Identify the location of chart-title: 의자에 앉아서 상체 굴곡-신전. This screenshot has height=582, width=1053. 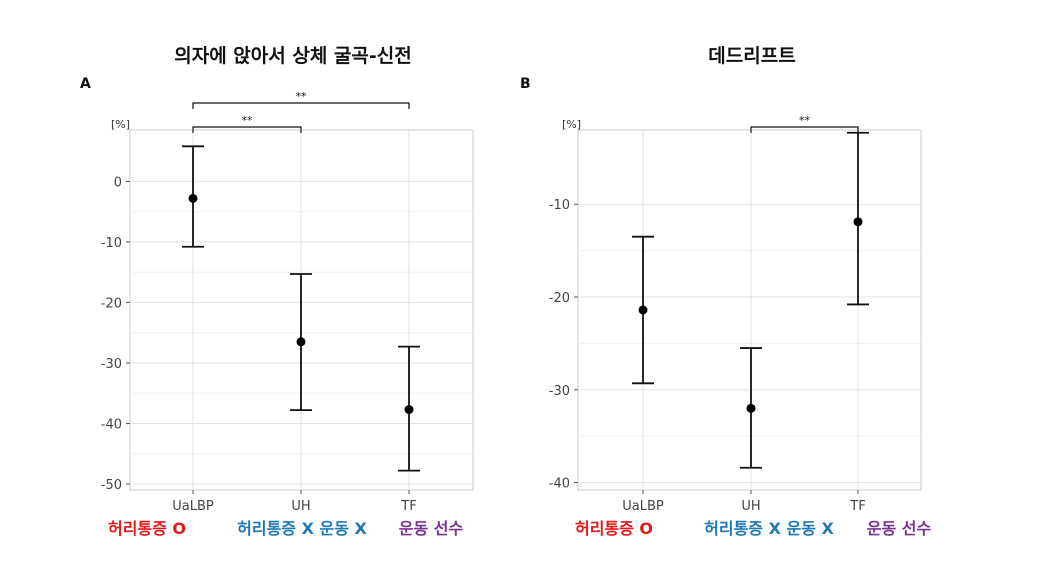
(293, 56).